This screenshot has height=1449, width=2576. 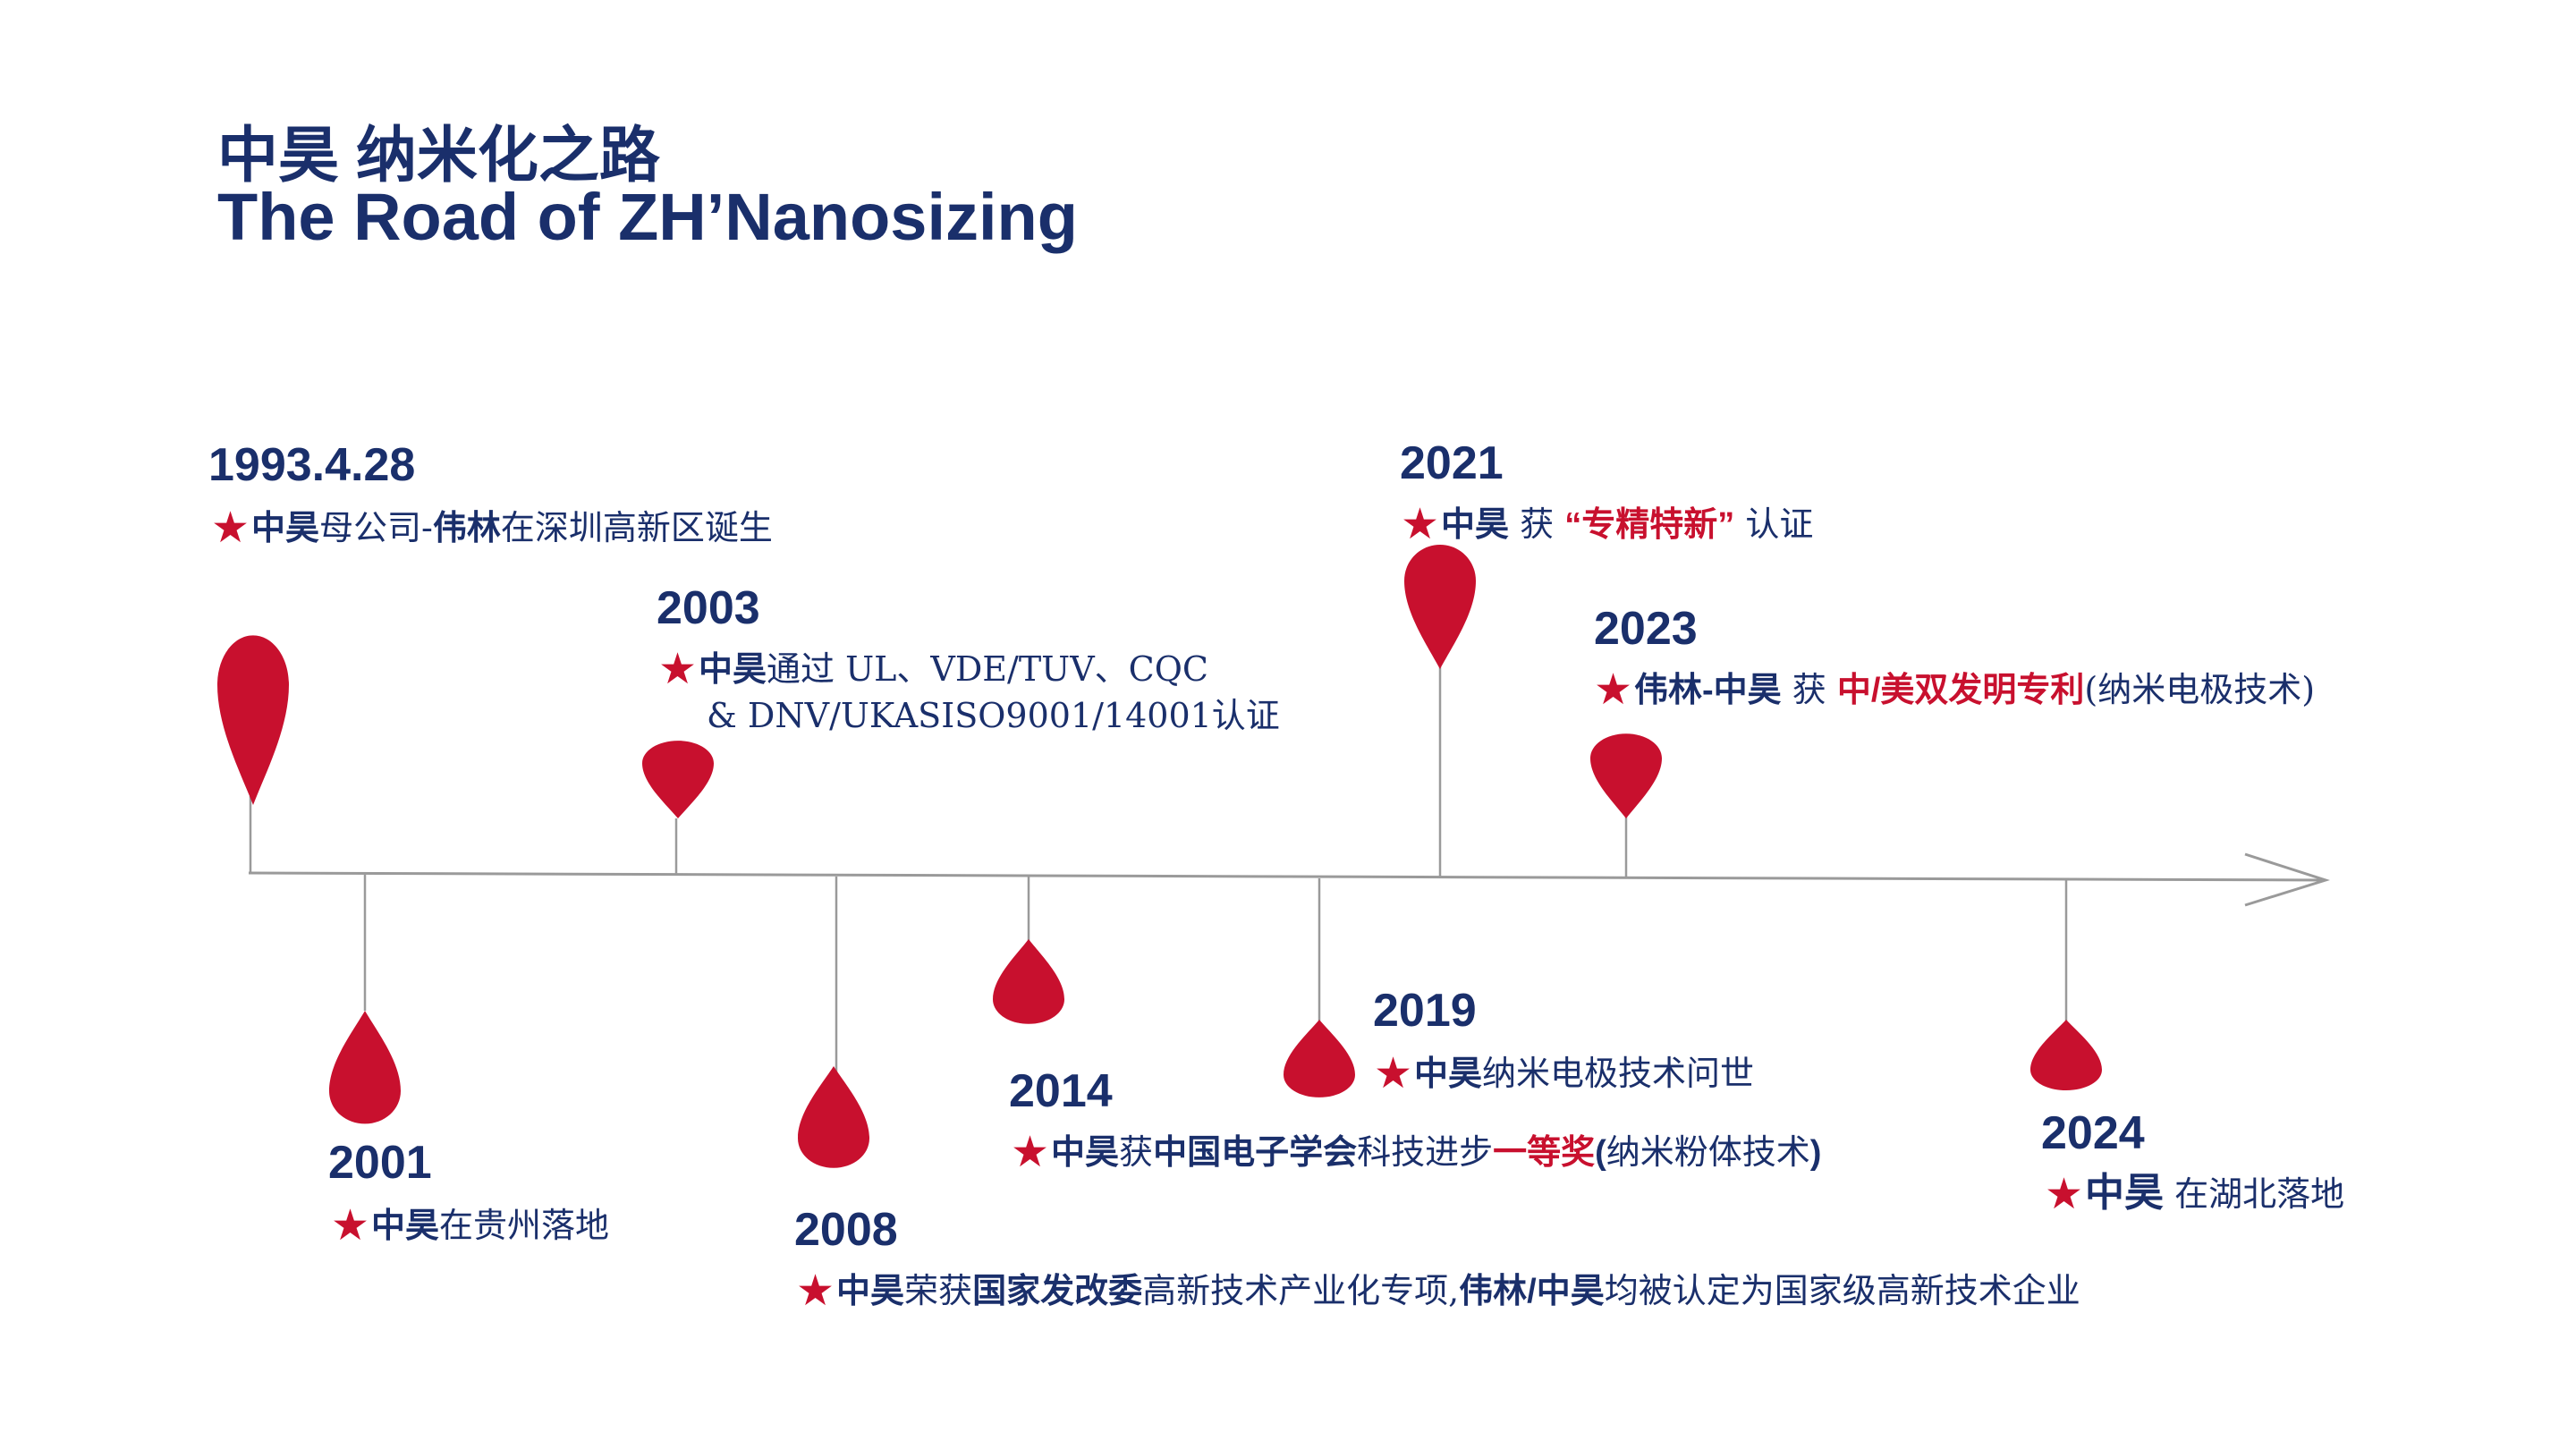 I want to click on event-desc-2008: ★中昊荣获国家发改委高新技术产业化专项,伟林/中昊均被认定为国家级高新技术企业, so click(x=1438, y=1291).